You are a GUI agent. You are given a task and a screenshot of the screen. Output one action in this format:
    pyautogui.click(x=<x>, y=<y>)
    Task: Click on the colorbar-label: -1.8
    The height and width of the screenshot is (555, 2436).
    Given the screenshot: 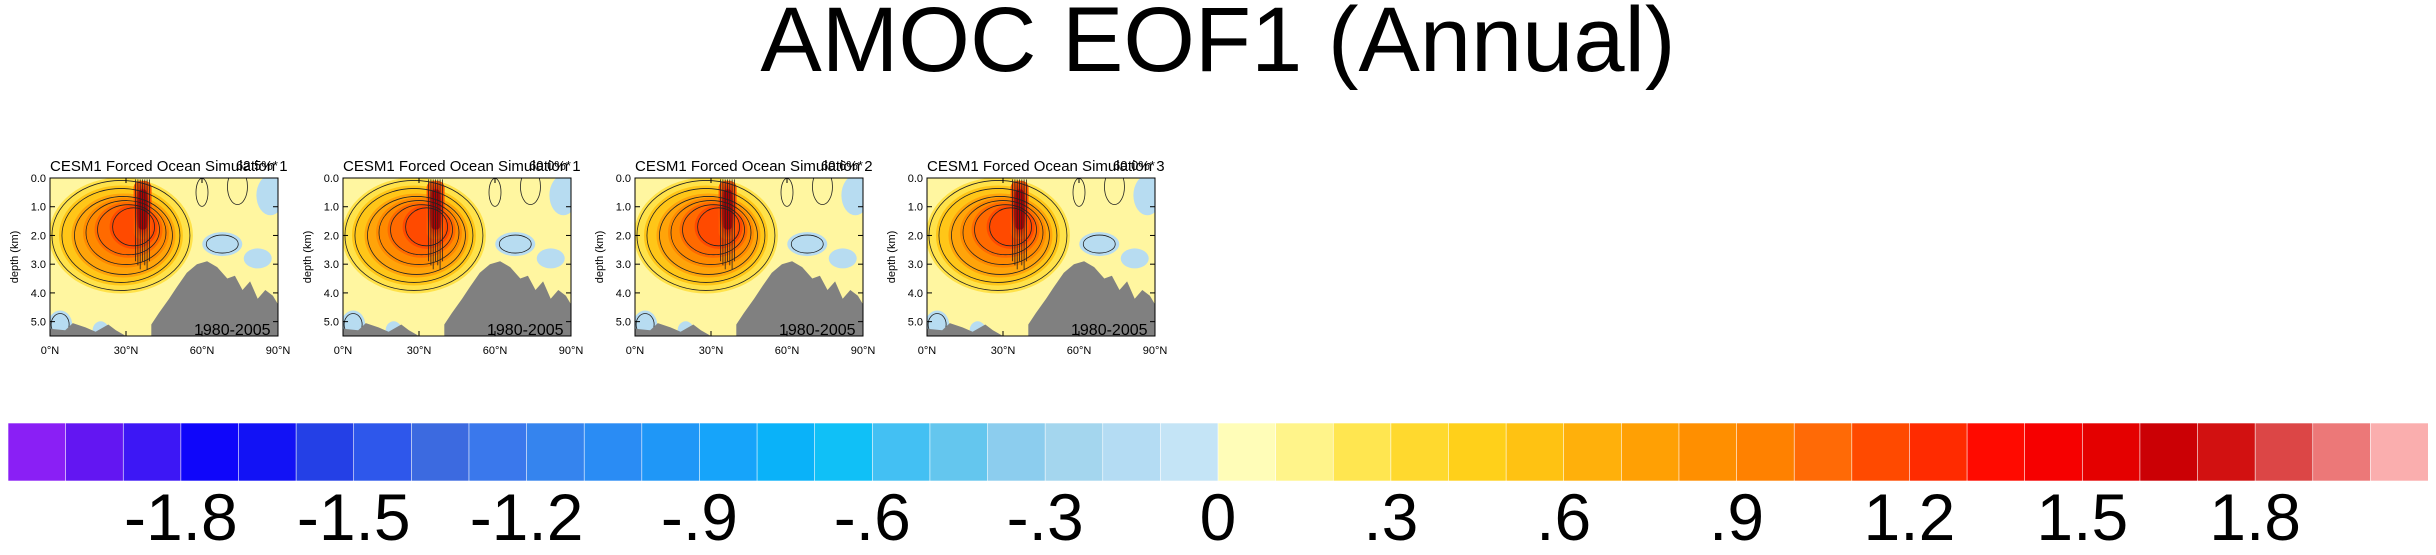 What is the action you would take?
    pyautogui.click(x=180, y=517)
    